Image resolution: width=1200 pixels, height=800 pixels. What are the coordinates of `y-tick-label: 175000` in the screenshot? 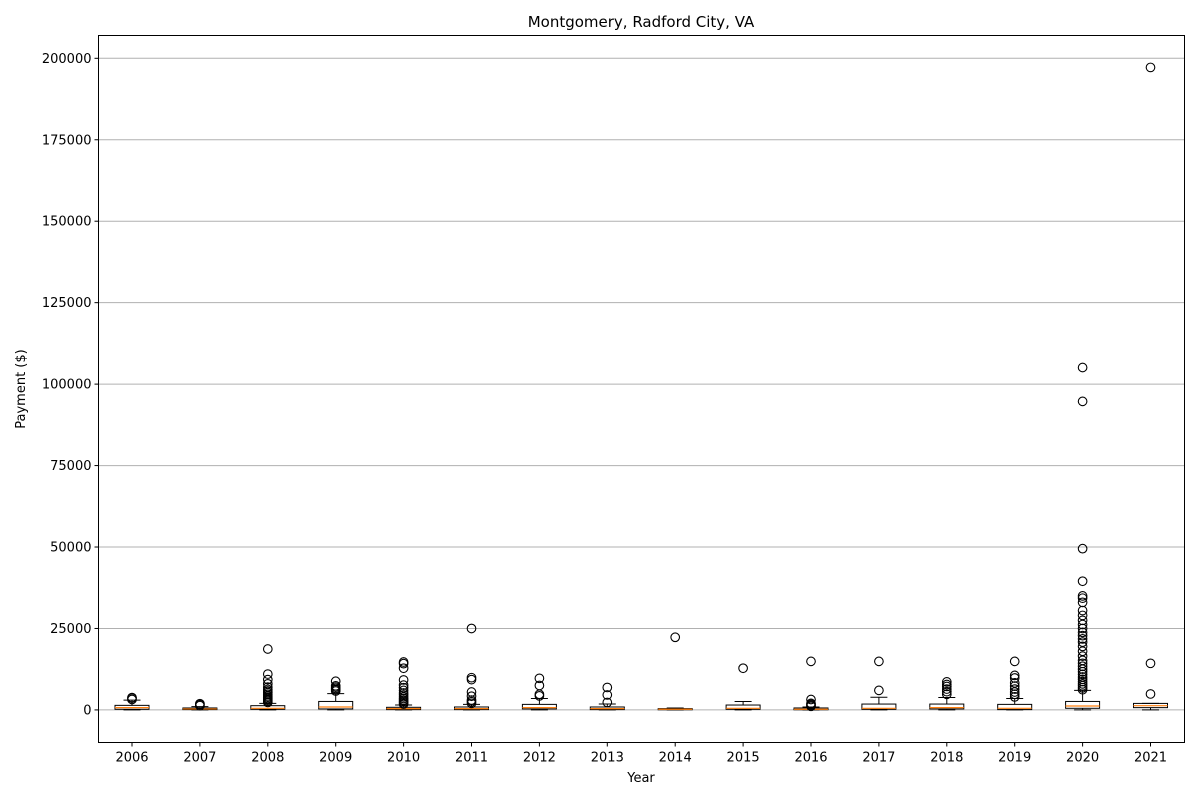 It's located at (67, 140).